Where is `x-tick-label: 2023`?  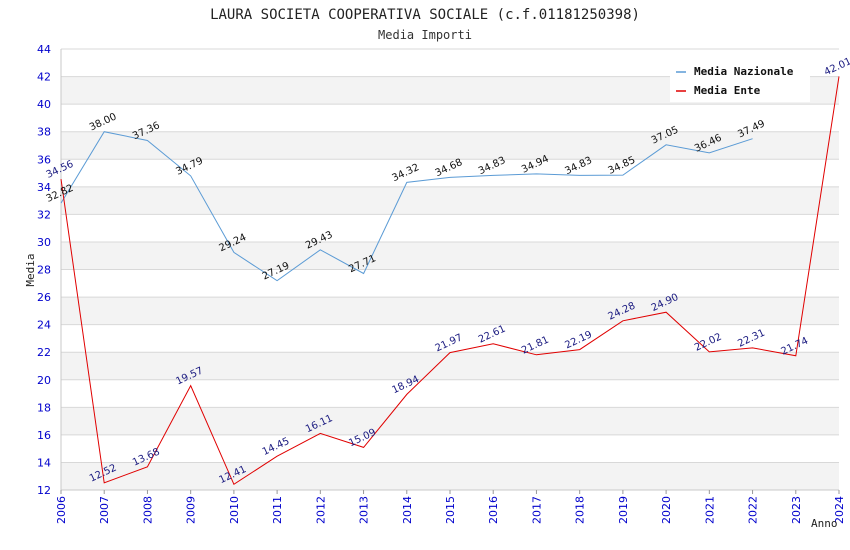
x-tick-label: 2023 is located at coordinates (796, 510).